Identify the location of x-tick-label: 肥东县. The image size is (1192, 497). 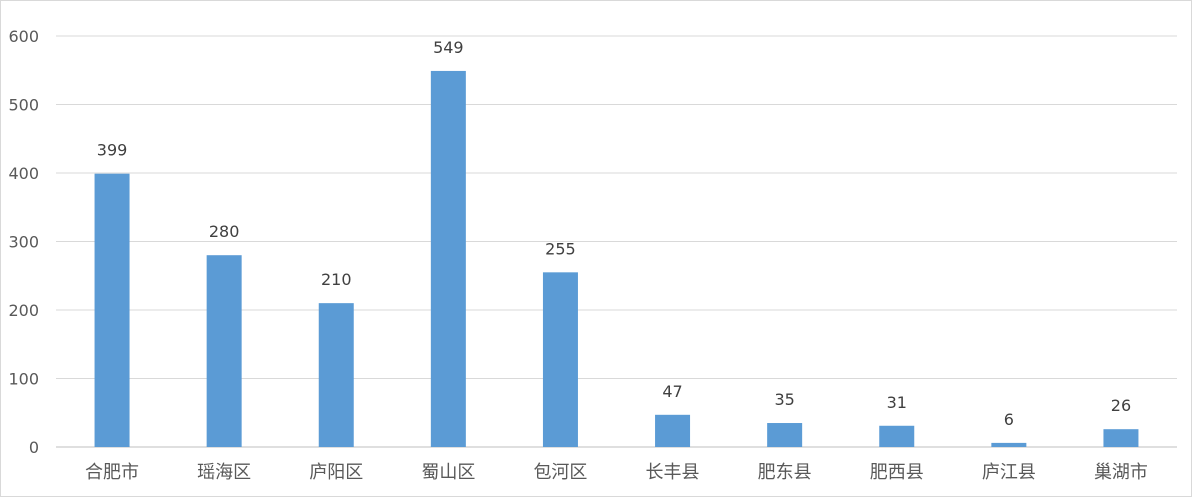
(785, 472).